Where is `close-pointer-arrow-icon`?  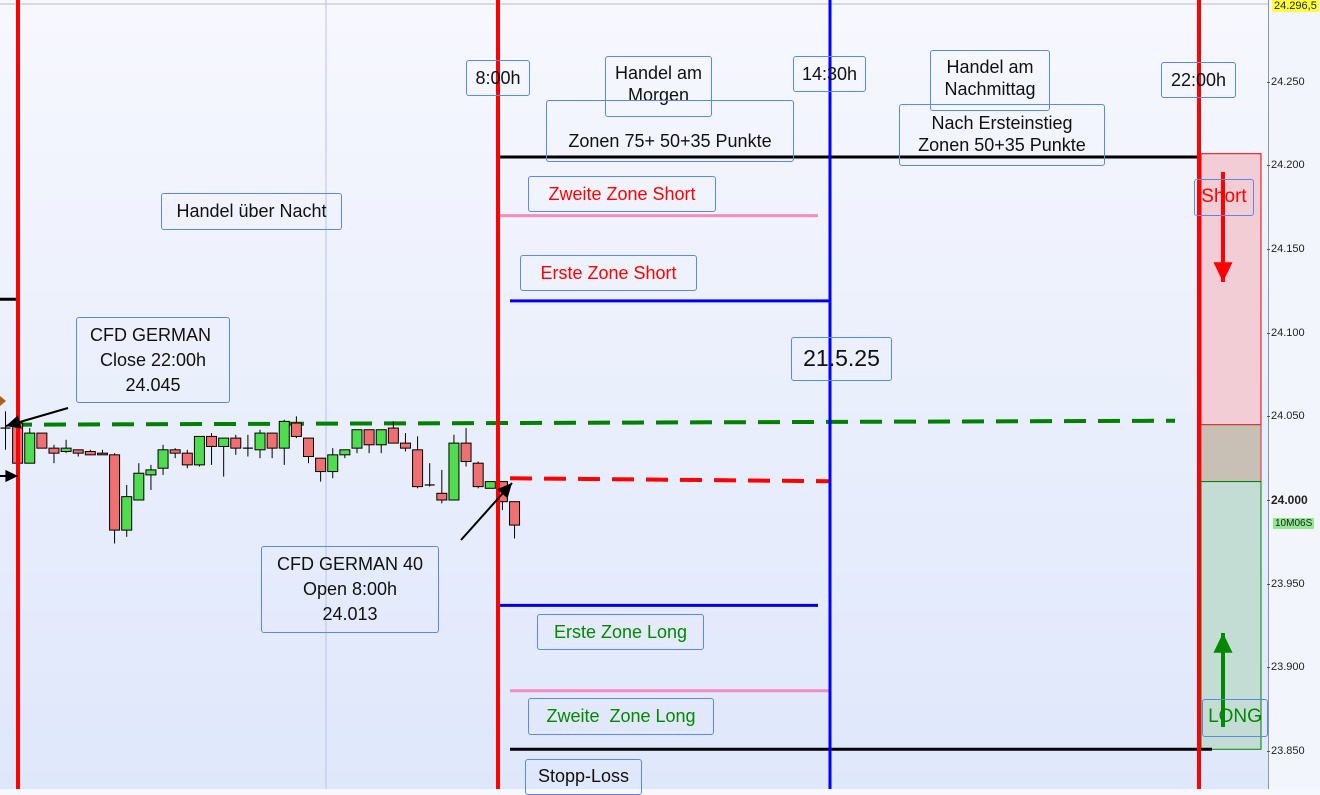
close-pointer-arrow-icon is located at coordinates (14, 422).